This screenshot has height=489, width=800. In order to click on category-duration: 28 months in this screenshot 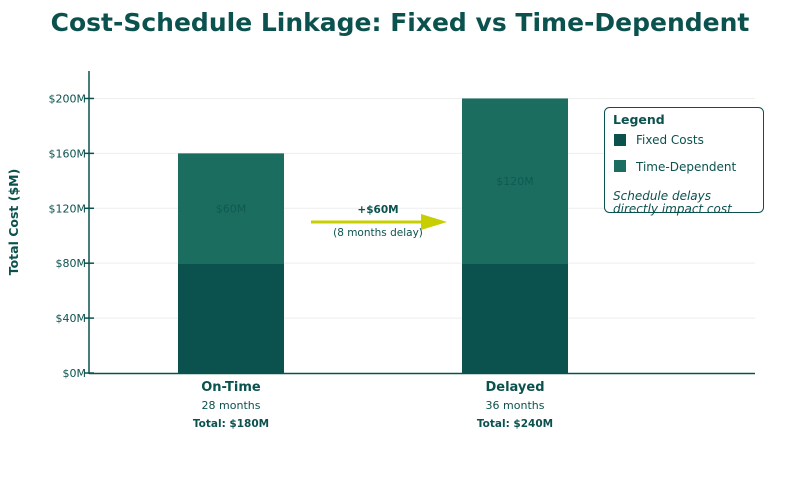, I will do `click(231, 405)`.